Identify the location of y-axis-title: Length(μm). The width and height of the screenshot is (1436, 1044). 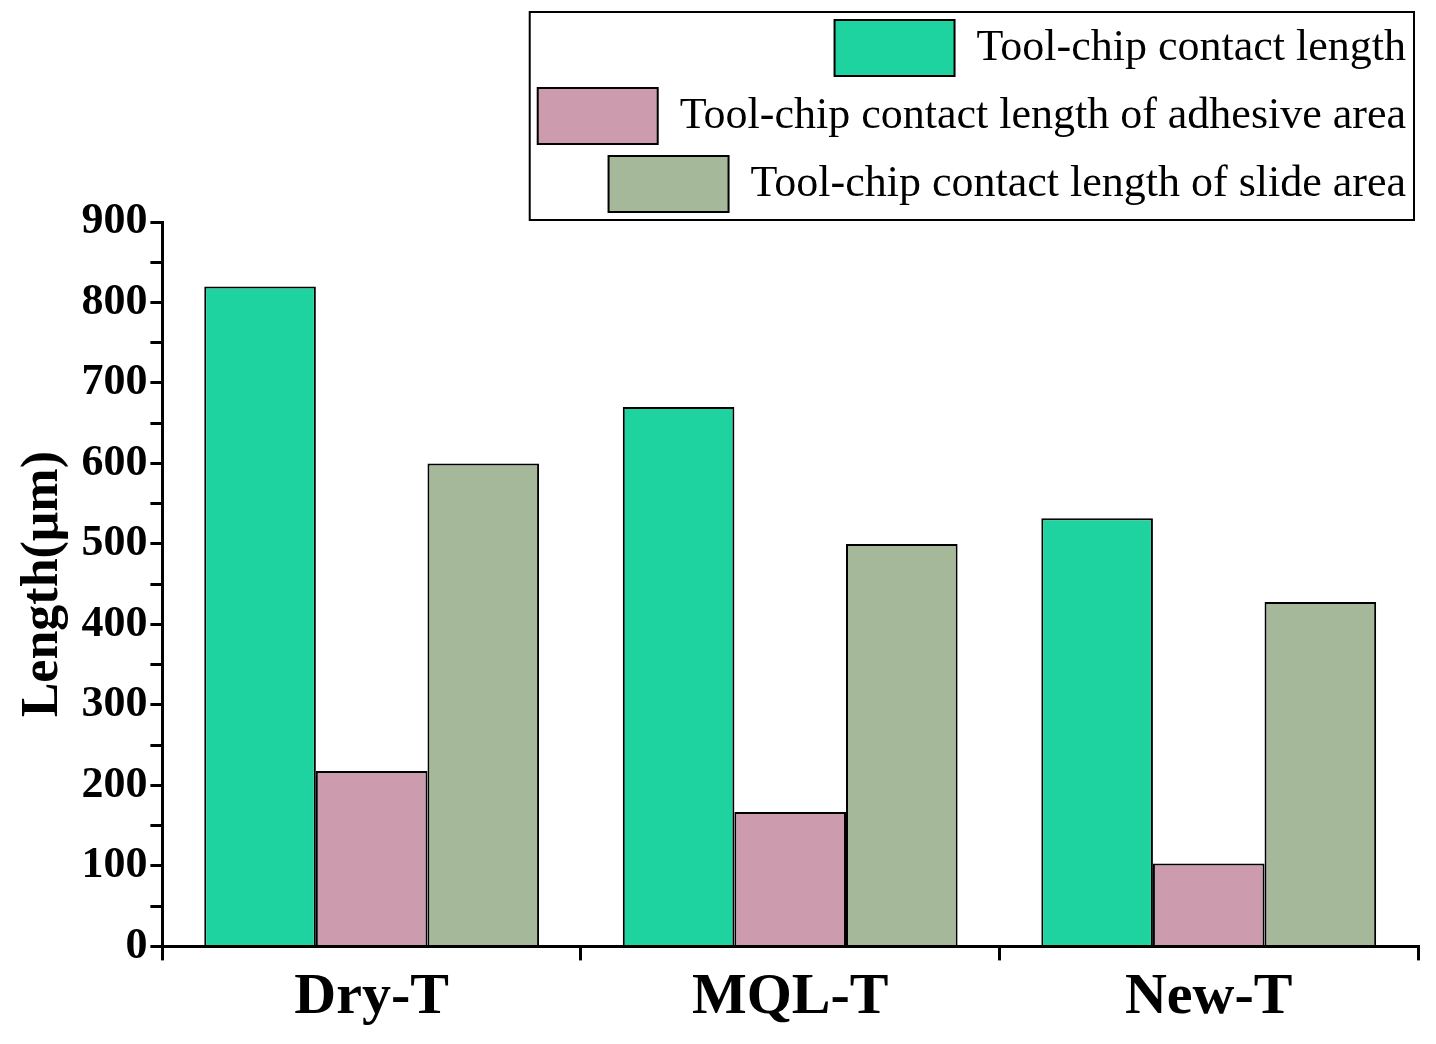
(39, 584).